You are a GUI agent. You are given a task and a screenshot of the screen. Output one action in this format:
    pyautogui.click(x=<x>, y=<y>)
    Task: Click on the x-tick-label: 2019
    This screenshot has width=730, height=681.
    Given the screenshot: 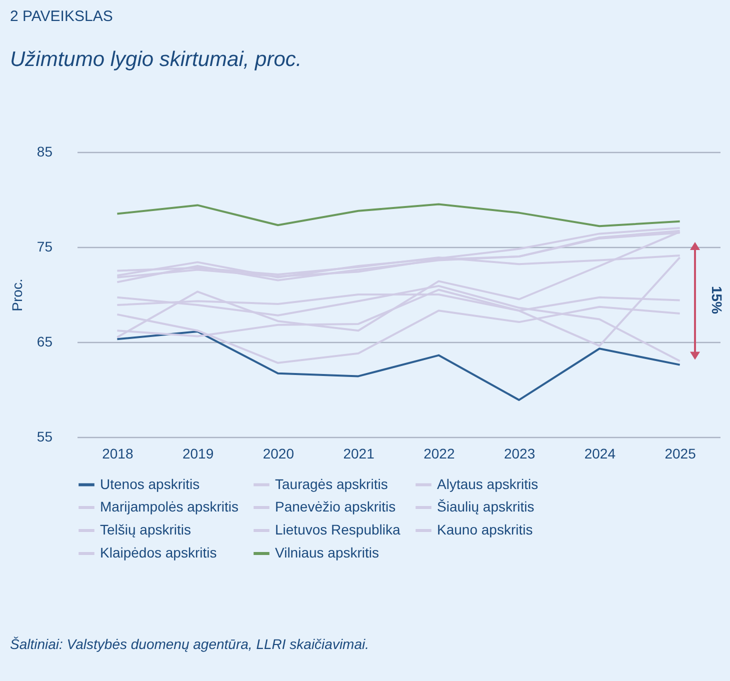 What is the action you would take?
    pyautogui.click(x=198, y=454)
    